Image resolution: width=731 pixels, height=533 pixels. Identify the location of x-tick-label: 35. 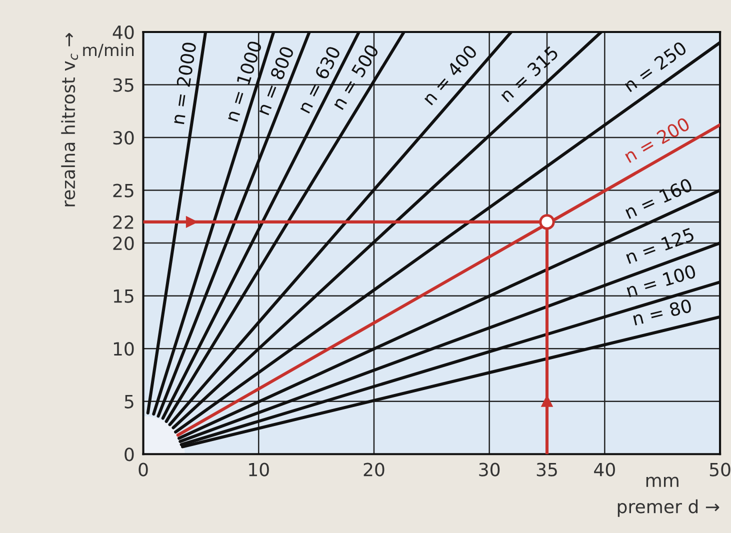
(546, 469).